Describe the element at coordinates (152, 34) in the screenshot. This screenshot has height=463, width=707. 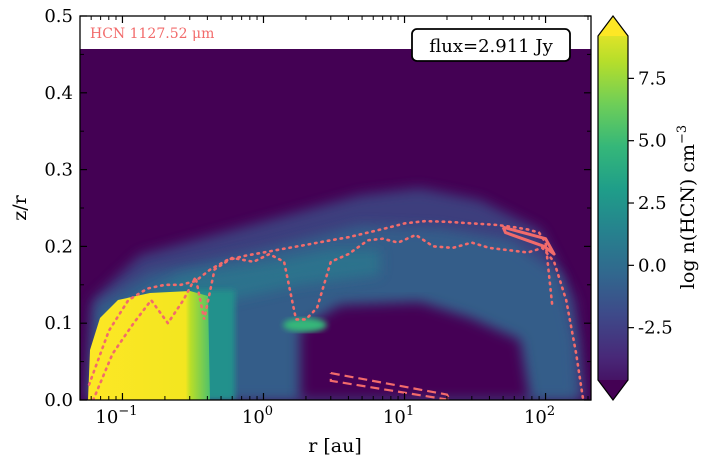
I see `line-label: HCN 1127.52 μm` at that location.